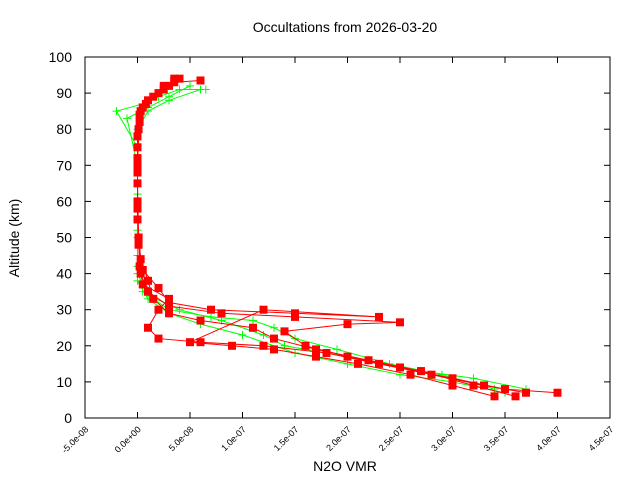  What do you see at coordinates (64, 274) in the screenshot?
I see `y-tick-label: 40` at bounding box center [64, 274].